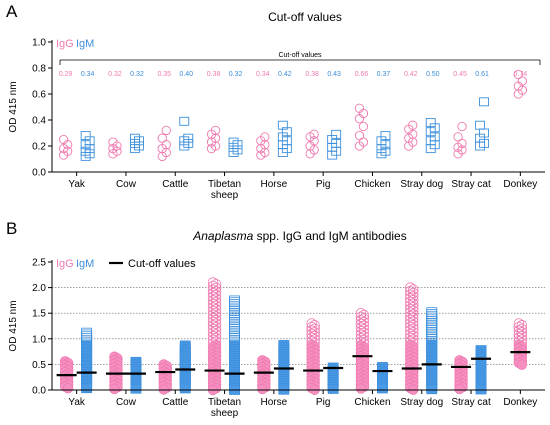  Describe the element at coordinates (285, 74) in the screenshot. I see `cutoff-label-igm: 0.42` at that location.